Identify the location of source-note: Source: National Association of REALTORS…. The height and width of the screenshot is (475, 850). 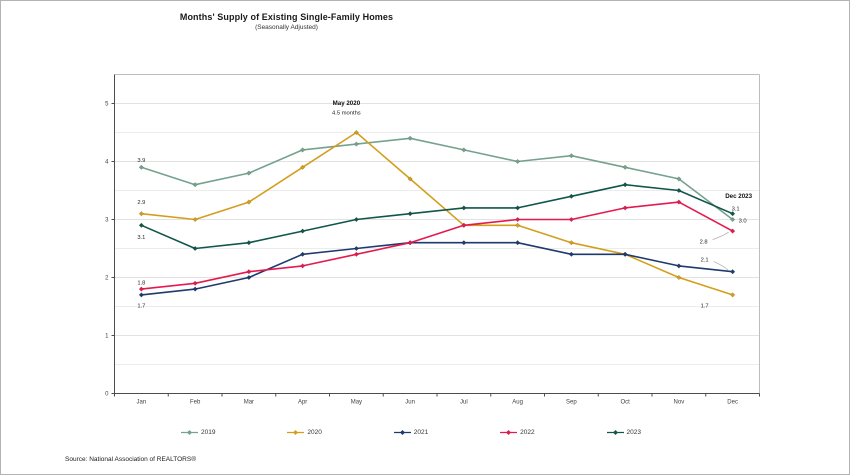
(130, 459).